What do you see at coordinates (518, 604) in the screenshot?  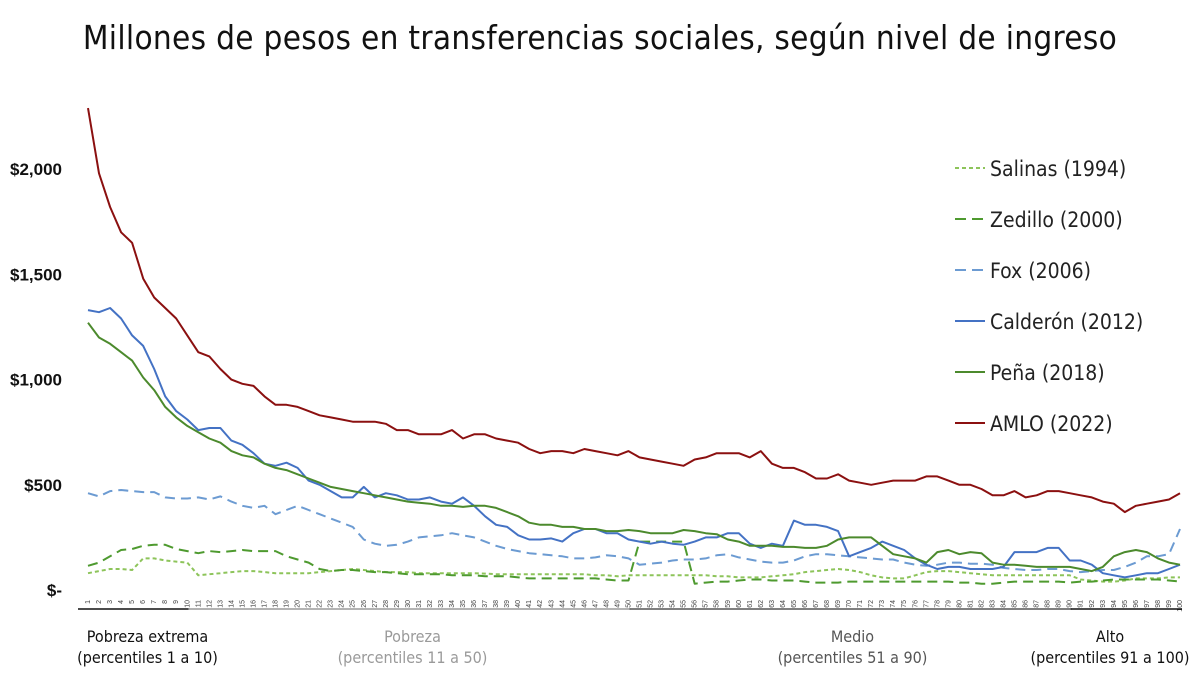 I see `x-tick-label: 40` at bounding box center [518, 604].